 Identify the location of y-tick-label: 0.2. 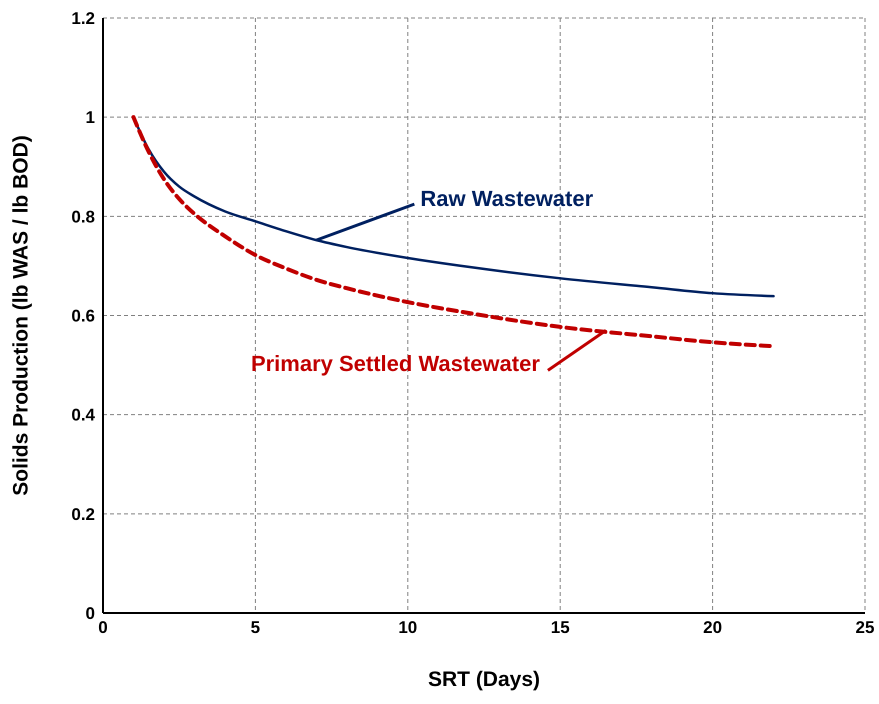
(83, 514).